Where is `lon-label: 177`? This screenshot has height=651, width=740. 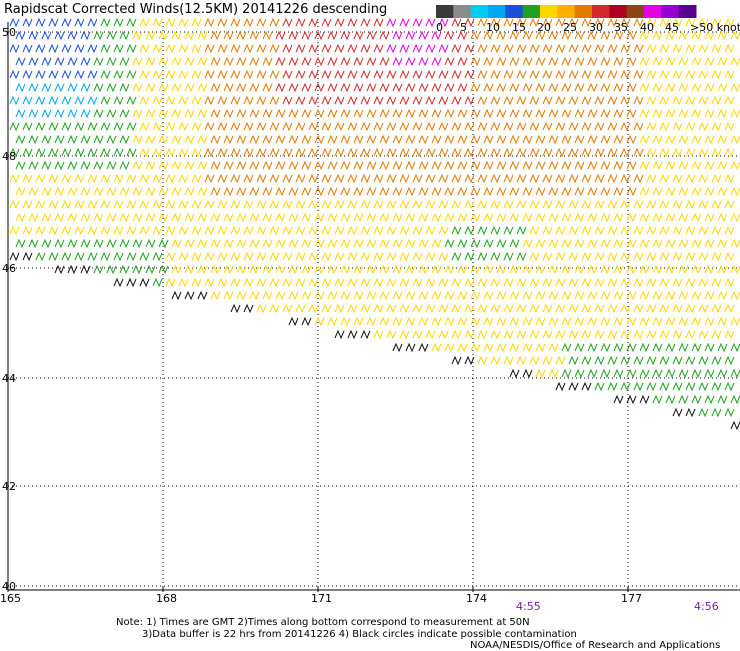
lon-label: 177 is located at coordinates (631, 598).